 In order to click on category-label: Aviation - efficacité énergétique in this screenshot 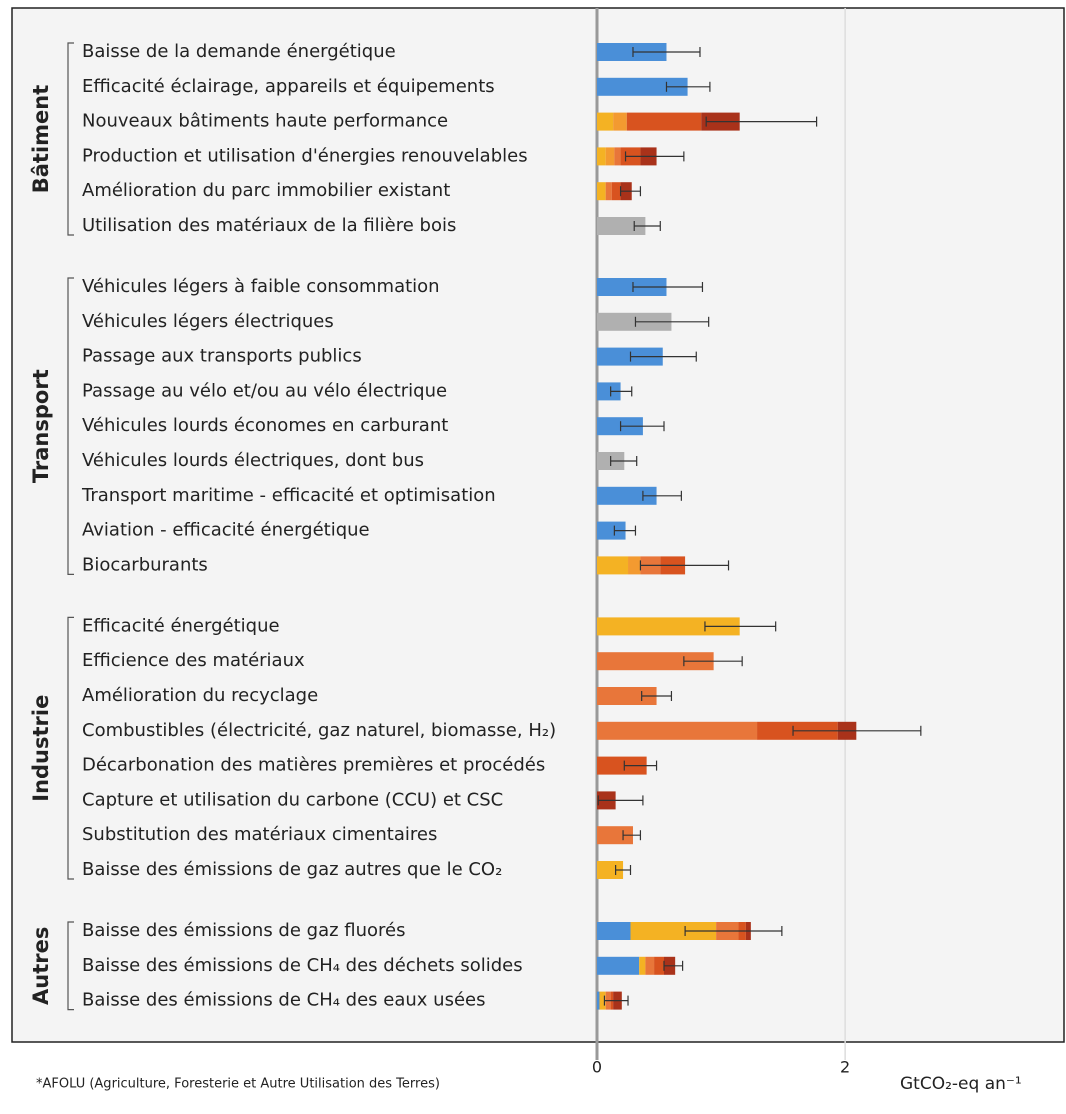, I will do `click(226, 530)`.